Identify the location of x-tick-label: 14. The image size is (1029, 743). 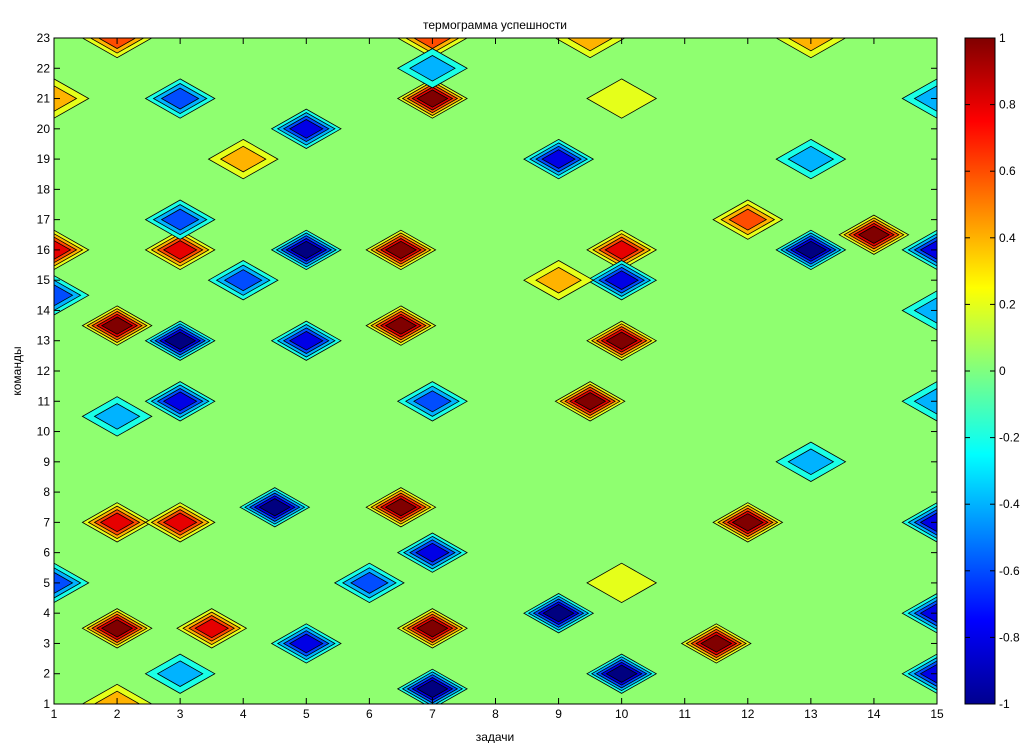
(874, 714).